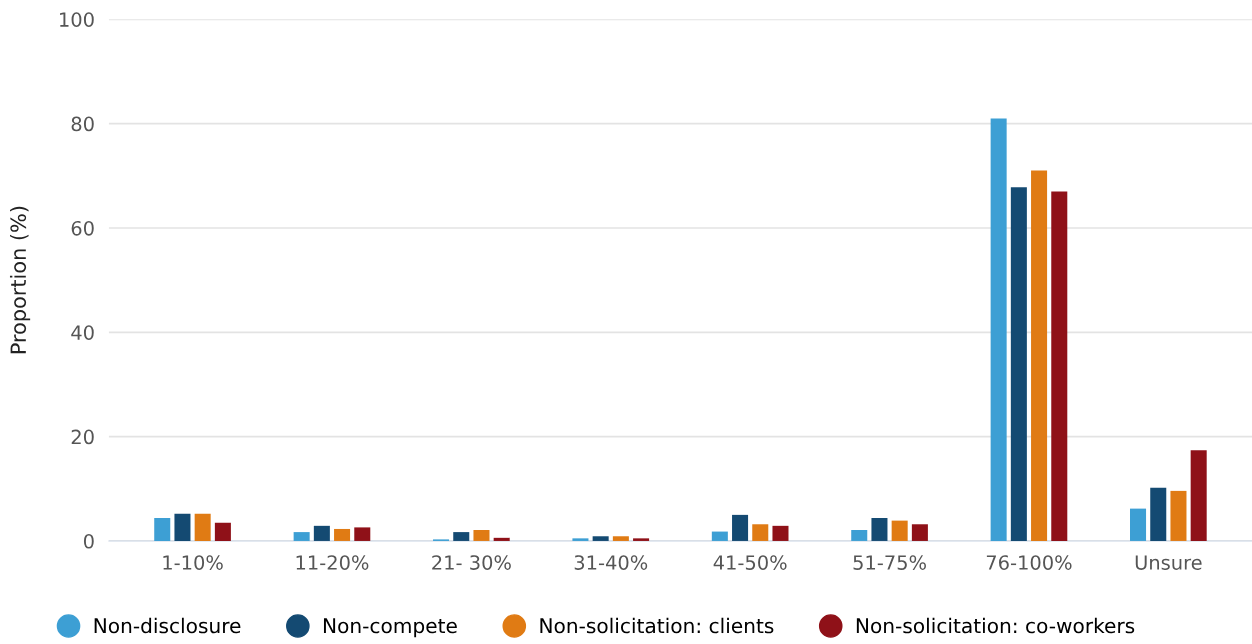 The image size is (1252, 644). I want to click on x-tick-label: 1-10%, so click(193, 562).